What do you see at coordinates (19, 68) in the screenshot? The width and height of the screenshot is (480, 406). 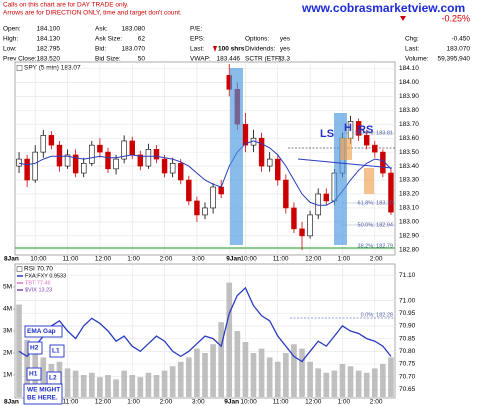 I see `title-icon` at bounding box center [19, 68].